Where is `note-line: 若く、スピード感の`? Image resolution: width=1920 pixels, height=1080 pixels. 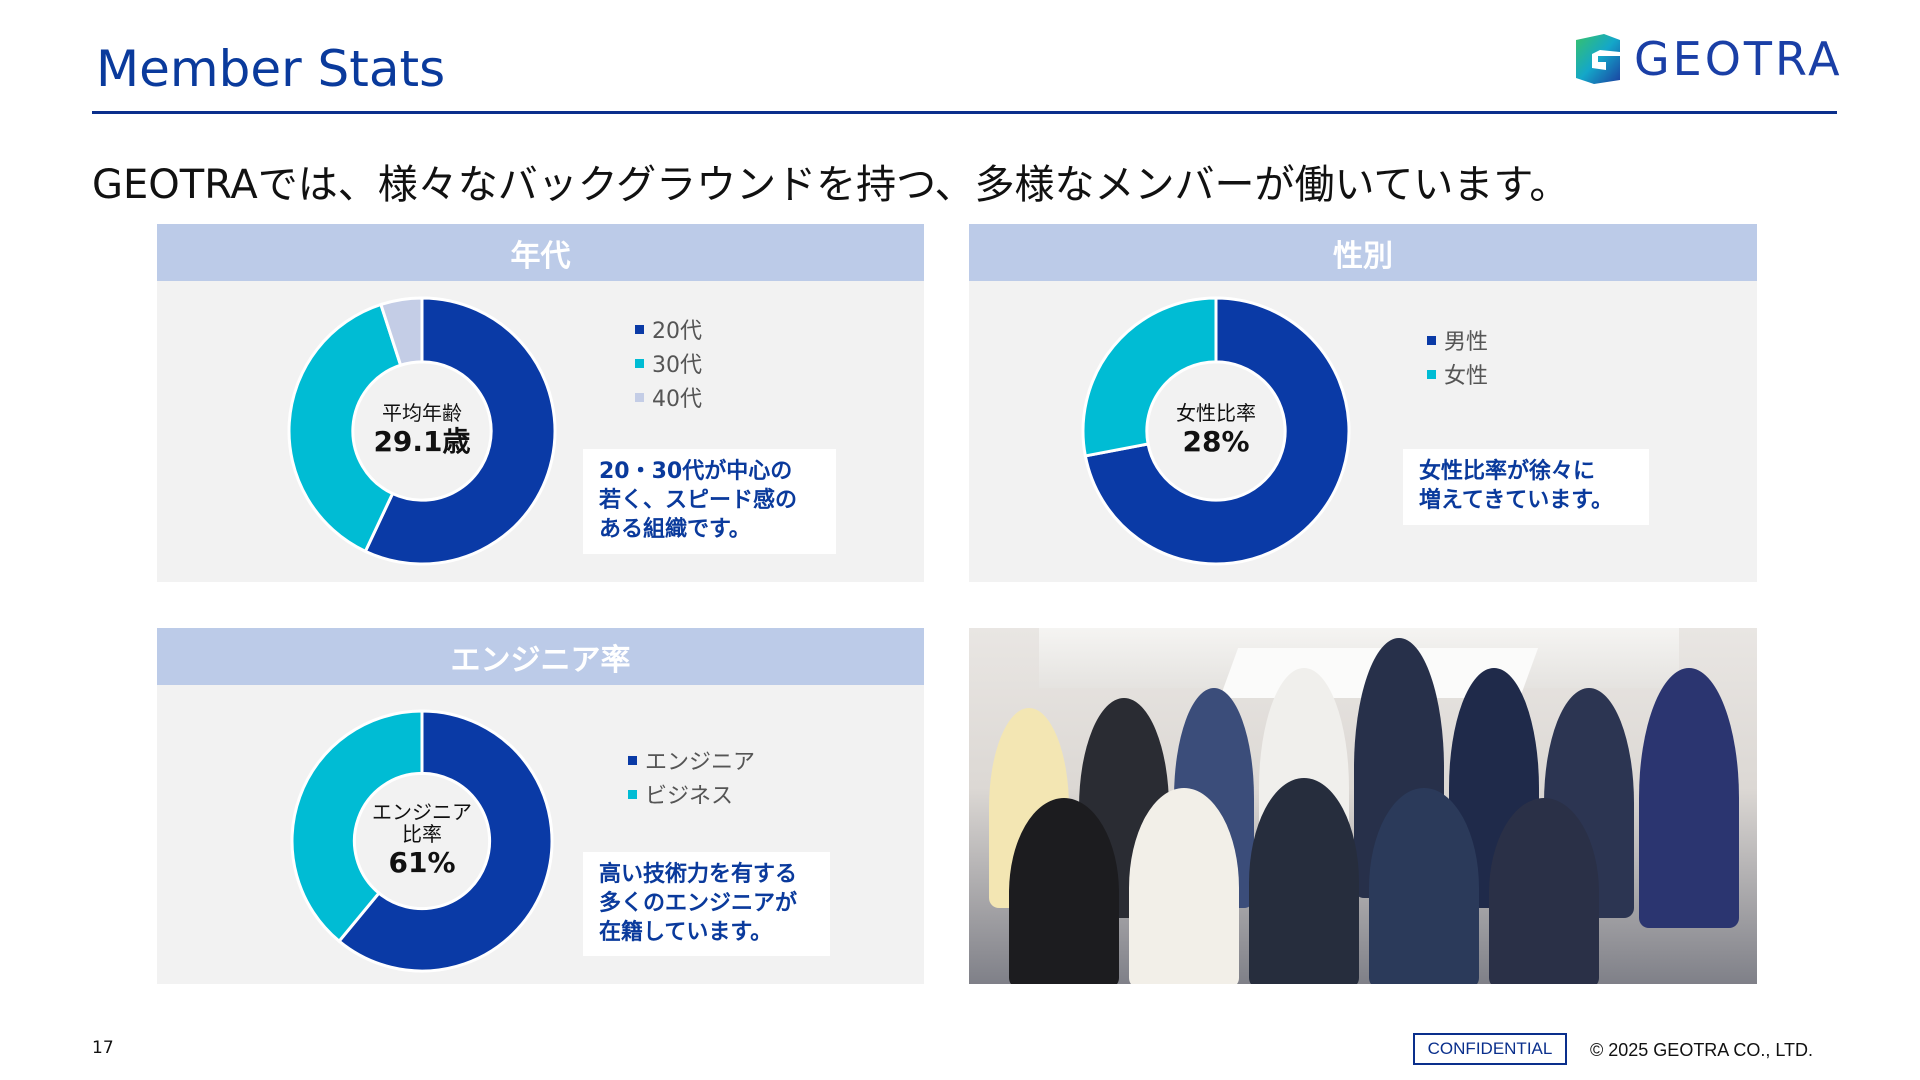 note-line: 若く、スピード感の is located at coordinates (698, 500).